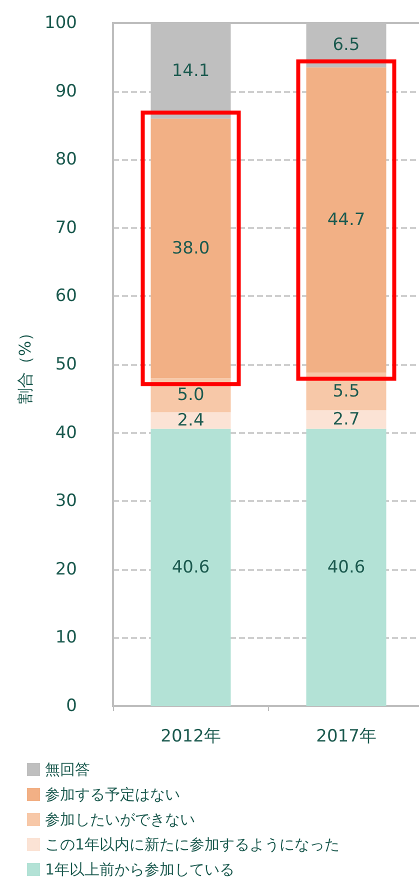 Image resolution: width=419 pixels, height=894 pixels. I want to click on legend-label: 参加したいができない, so click(120, 819).